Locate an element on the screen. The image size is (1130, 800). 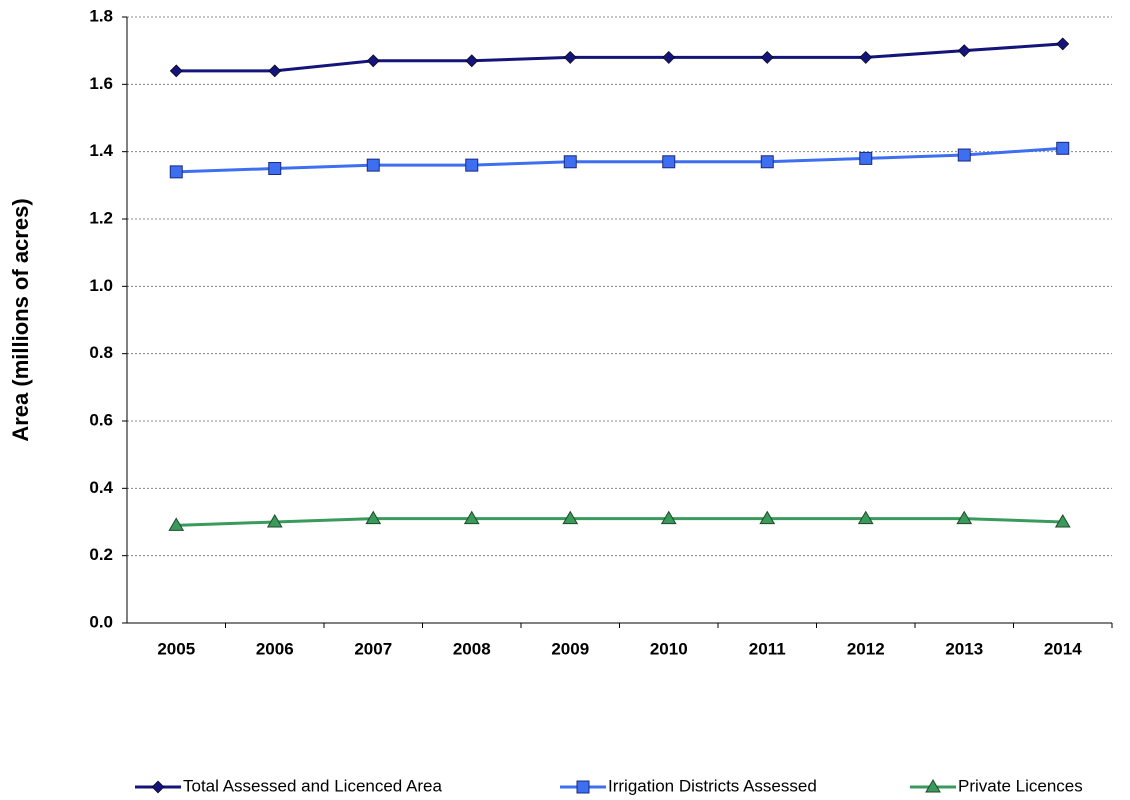
x-tick-label: 2006 is located at coordinates (275, 648).